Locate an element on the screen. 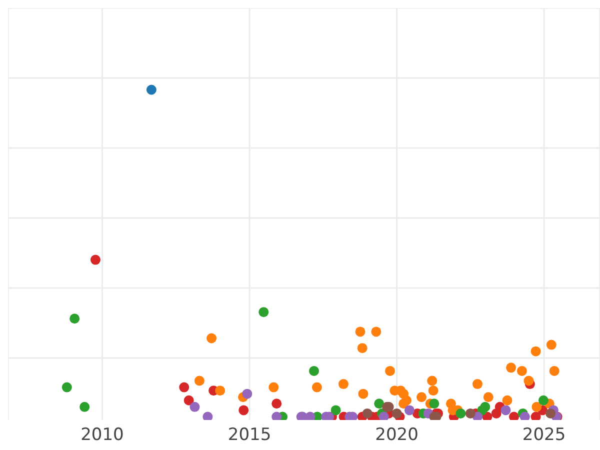 Image resolution: width=600 pixels, height=450 pixels. x-tick-label: 2025 is located at coordinates (544, 435).